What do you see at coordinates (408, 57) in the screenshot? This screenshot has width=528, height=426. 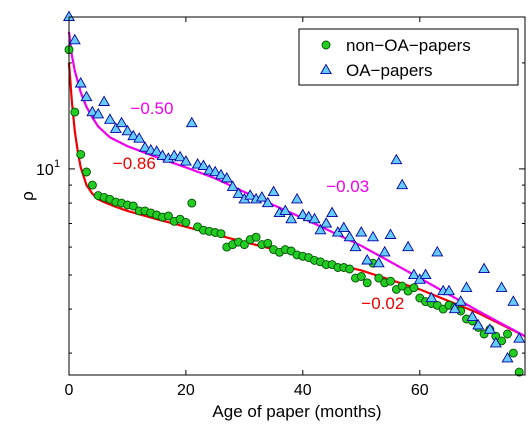 I see `legend: non−OA−papers OA−papers` at bounding box center [408, 57].